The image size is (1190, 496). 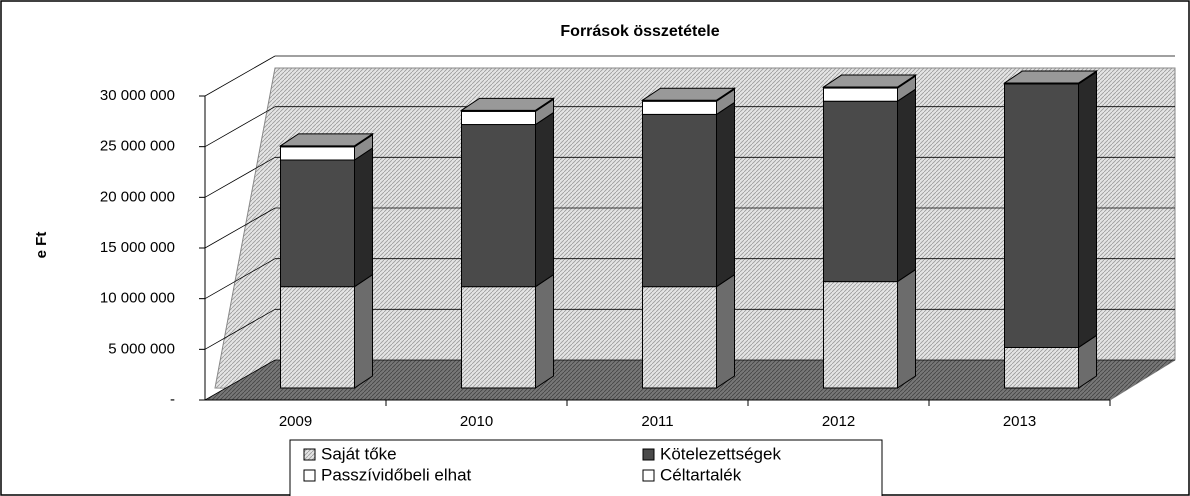 I want to click on x-tick-label: 2013, so click(x=1019, y=421).